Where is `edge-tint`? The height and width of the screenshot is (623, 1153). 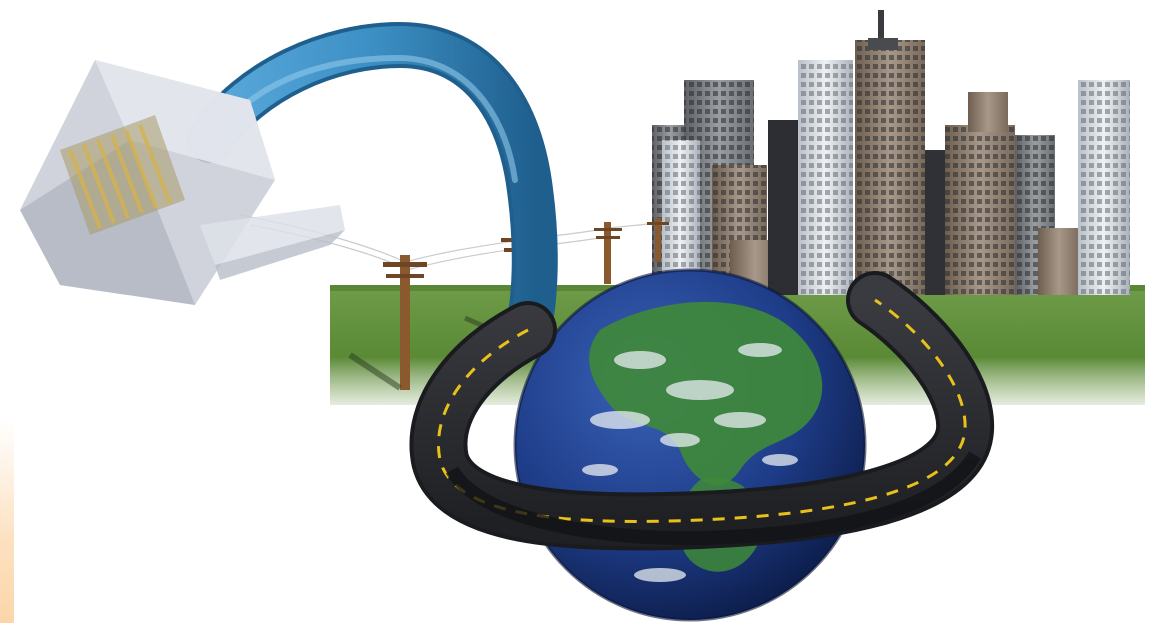
edge-tint is located at coordinates (7, 521).